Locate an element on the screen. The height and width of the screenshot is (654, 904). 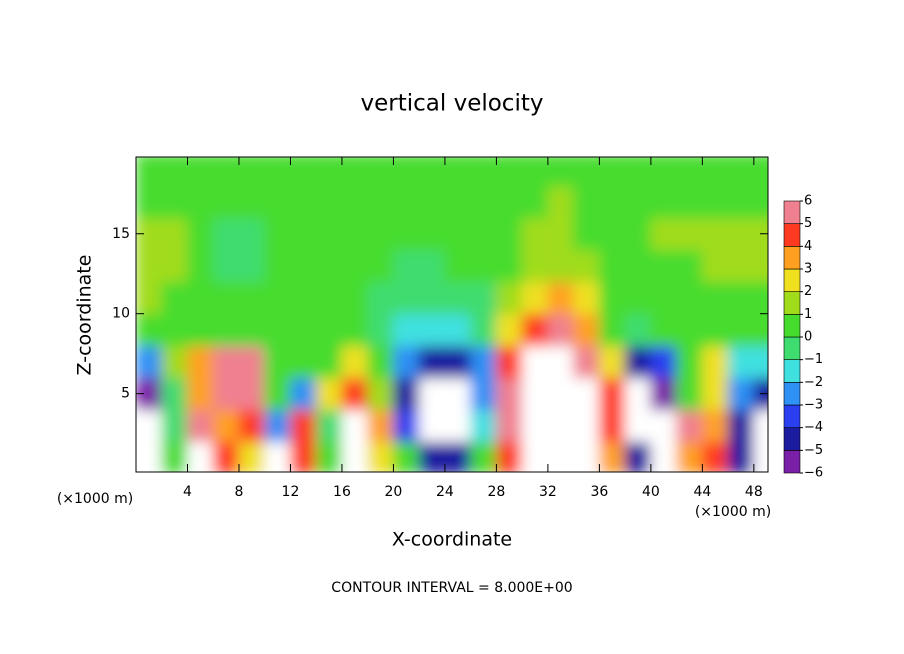
colorbar-label: −3 is located at coordinates (813, 405).